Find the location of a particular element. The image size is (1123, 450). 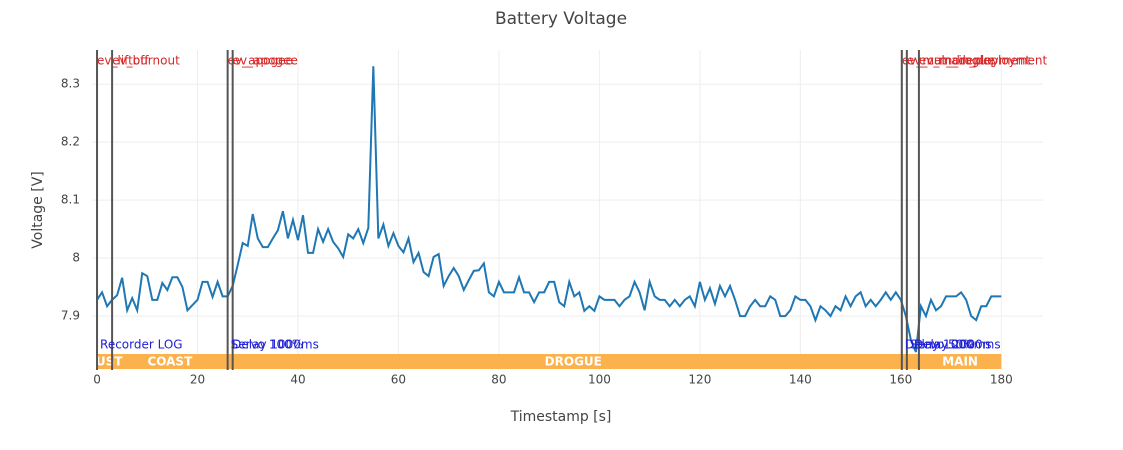

event-label: ev_burnout is located at coordinates (146, 61).